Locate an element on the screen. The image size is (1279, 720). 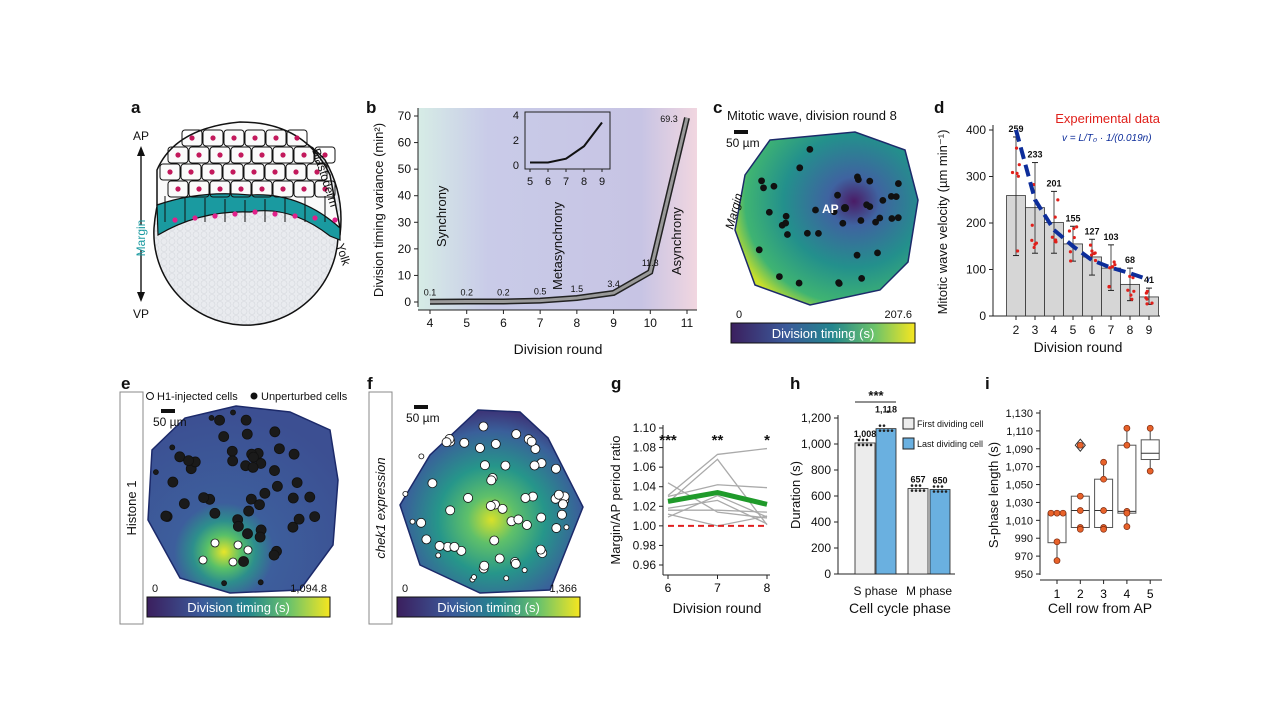
panel-label-g: g is located at coordinates (616, 383).